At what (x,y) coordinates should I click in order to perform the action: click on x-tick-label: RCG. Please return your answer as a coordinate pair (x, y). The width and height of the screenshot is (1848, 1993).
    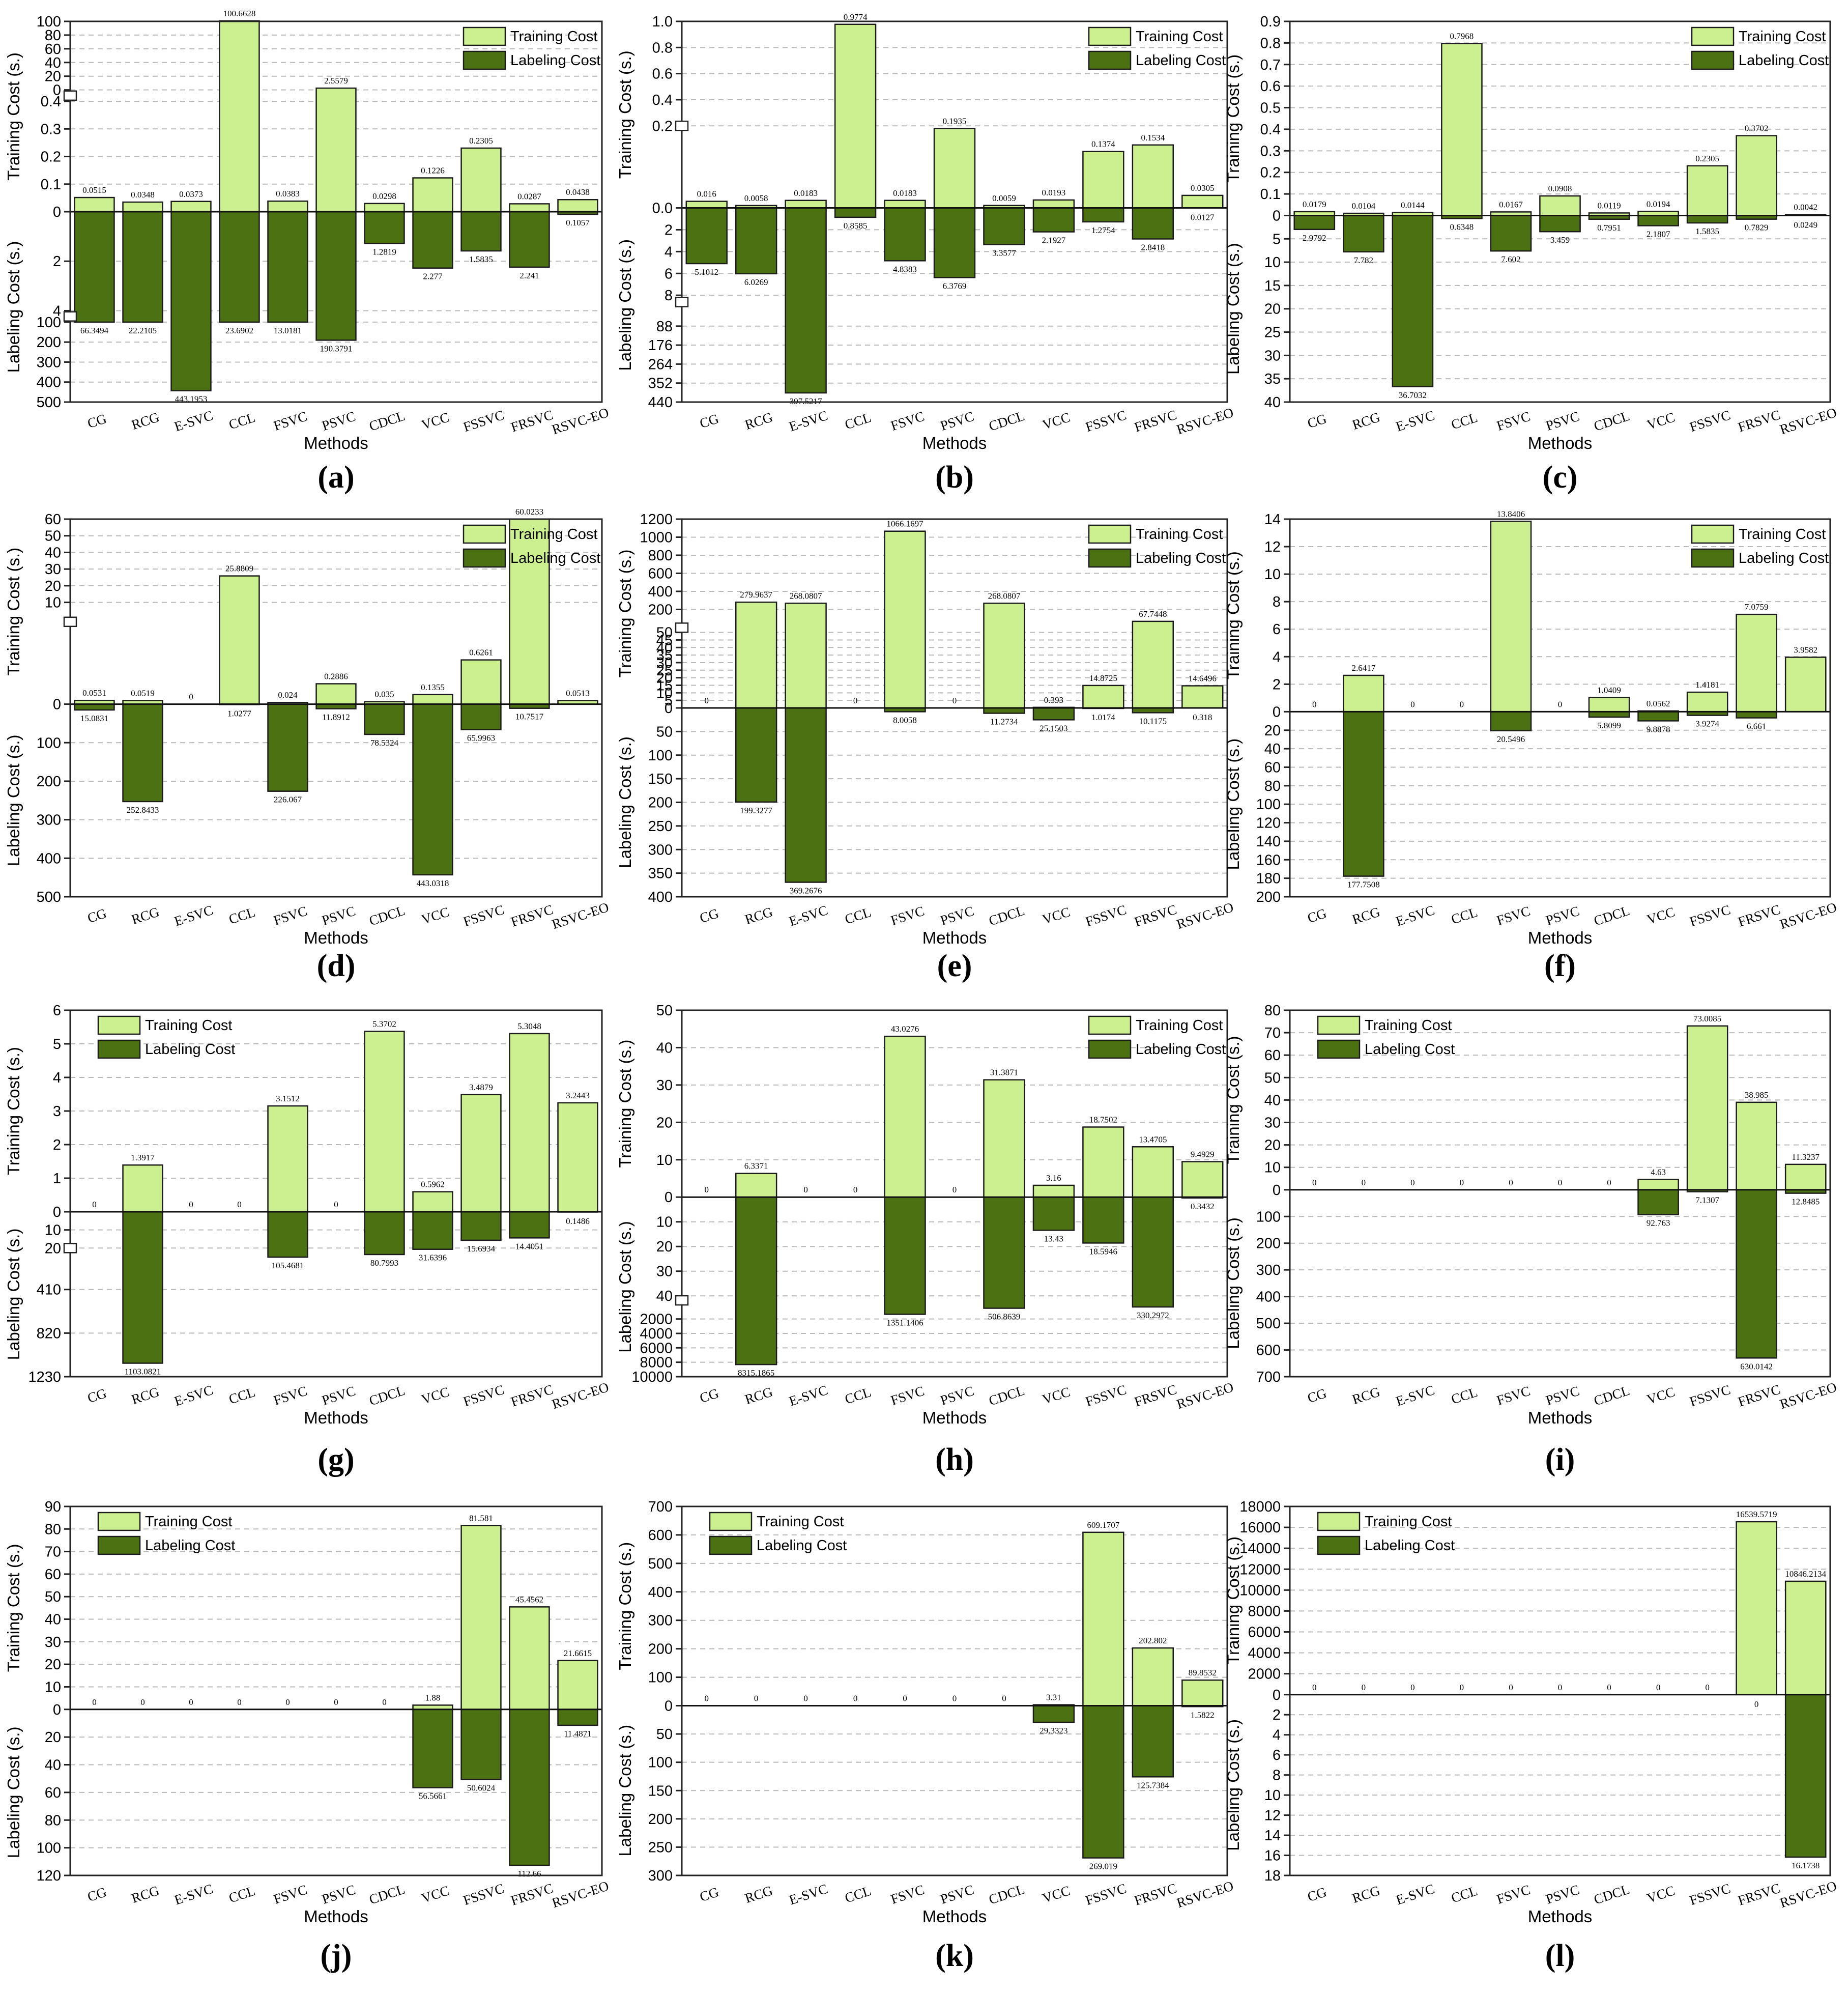
    Looking at the image, I should click on (758, 1395).